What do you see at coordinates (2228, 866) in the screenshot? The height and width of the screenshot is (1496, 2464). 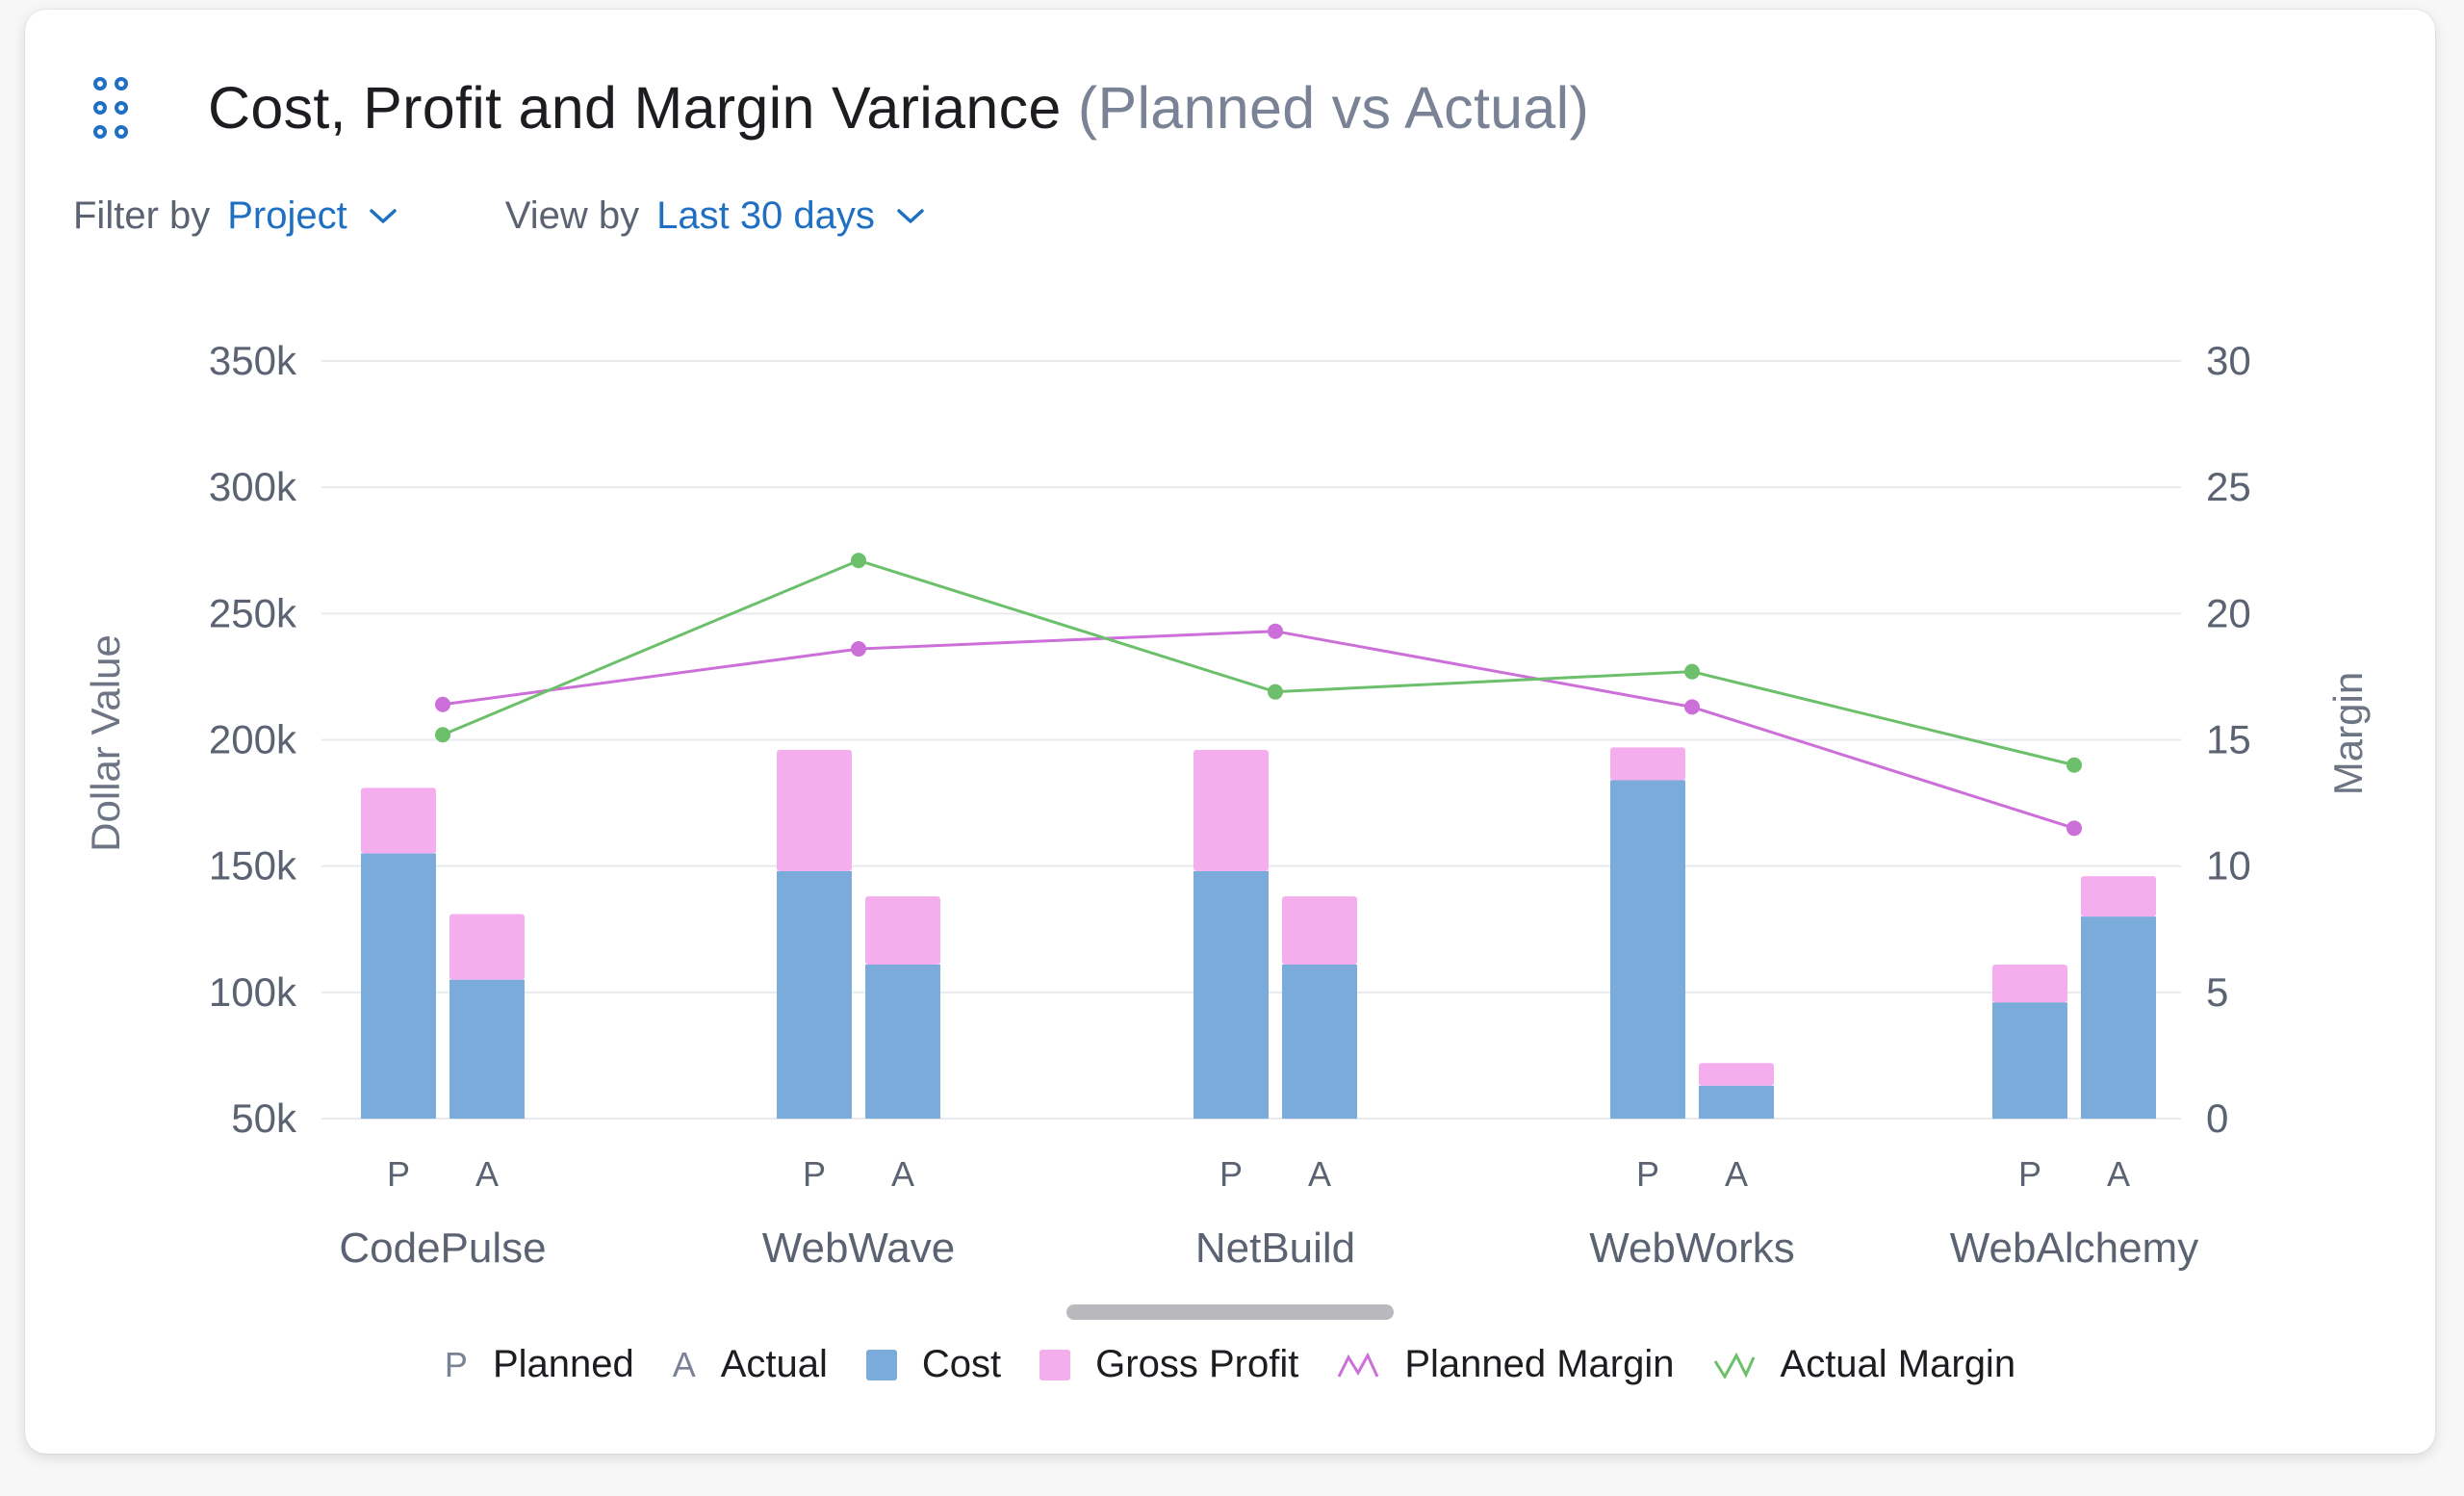 I see `y2-tick-label: 10` at bounding box center [2228, 866].